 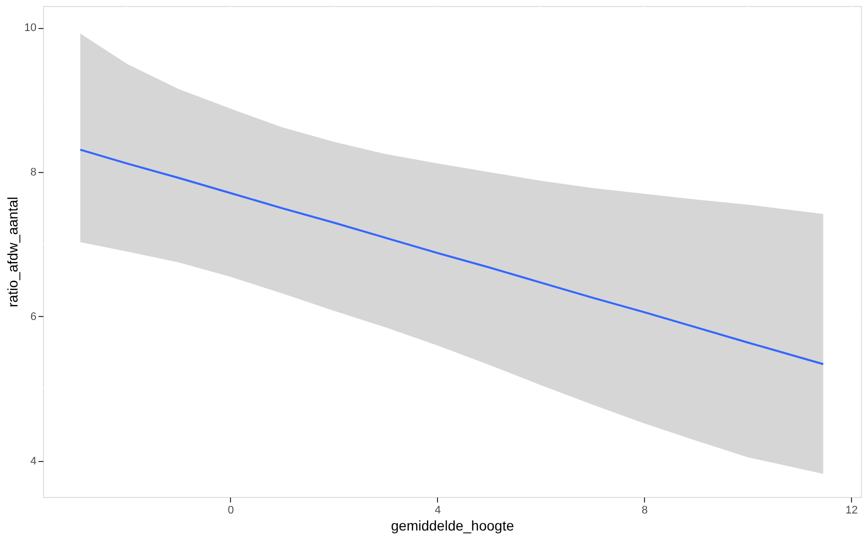 I want to click on y-tick-label: 8, so click(x=33, y=172).